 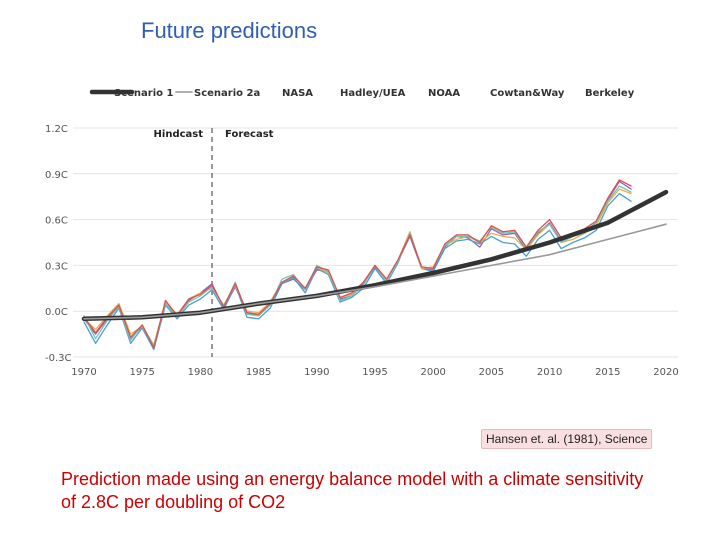 I want to click on x-tick-label: 1980, so click(x=200, y=372).